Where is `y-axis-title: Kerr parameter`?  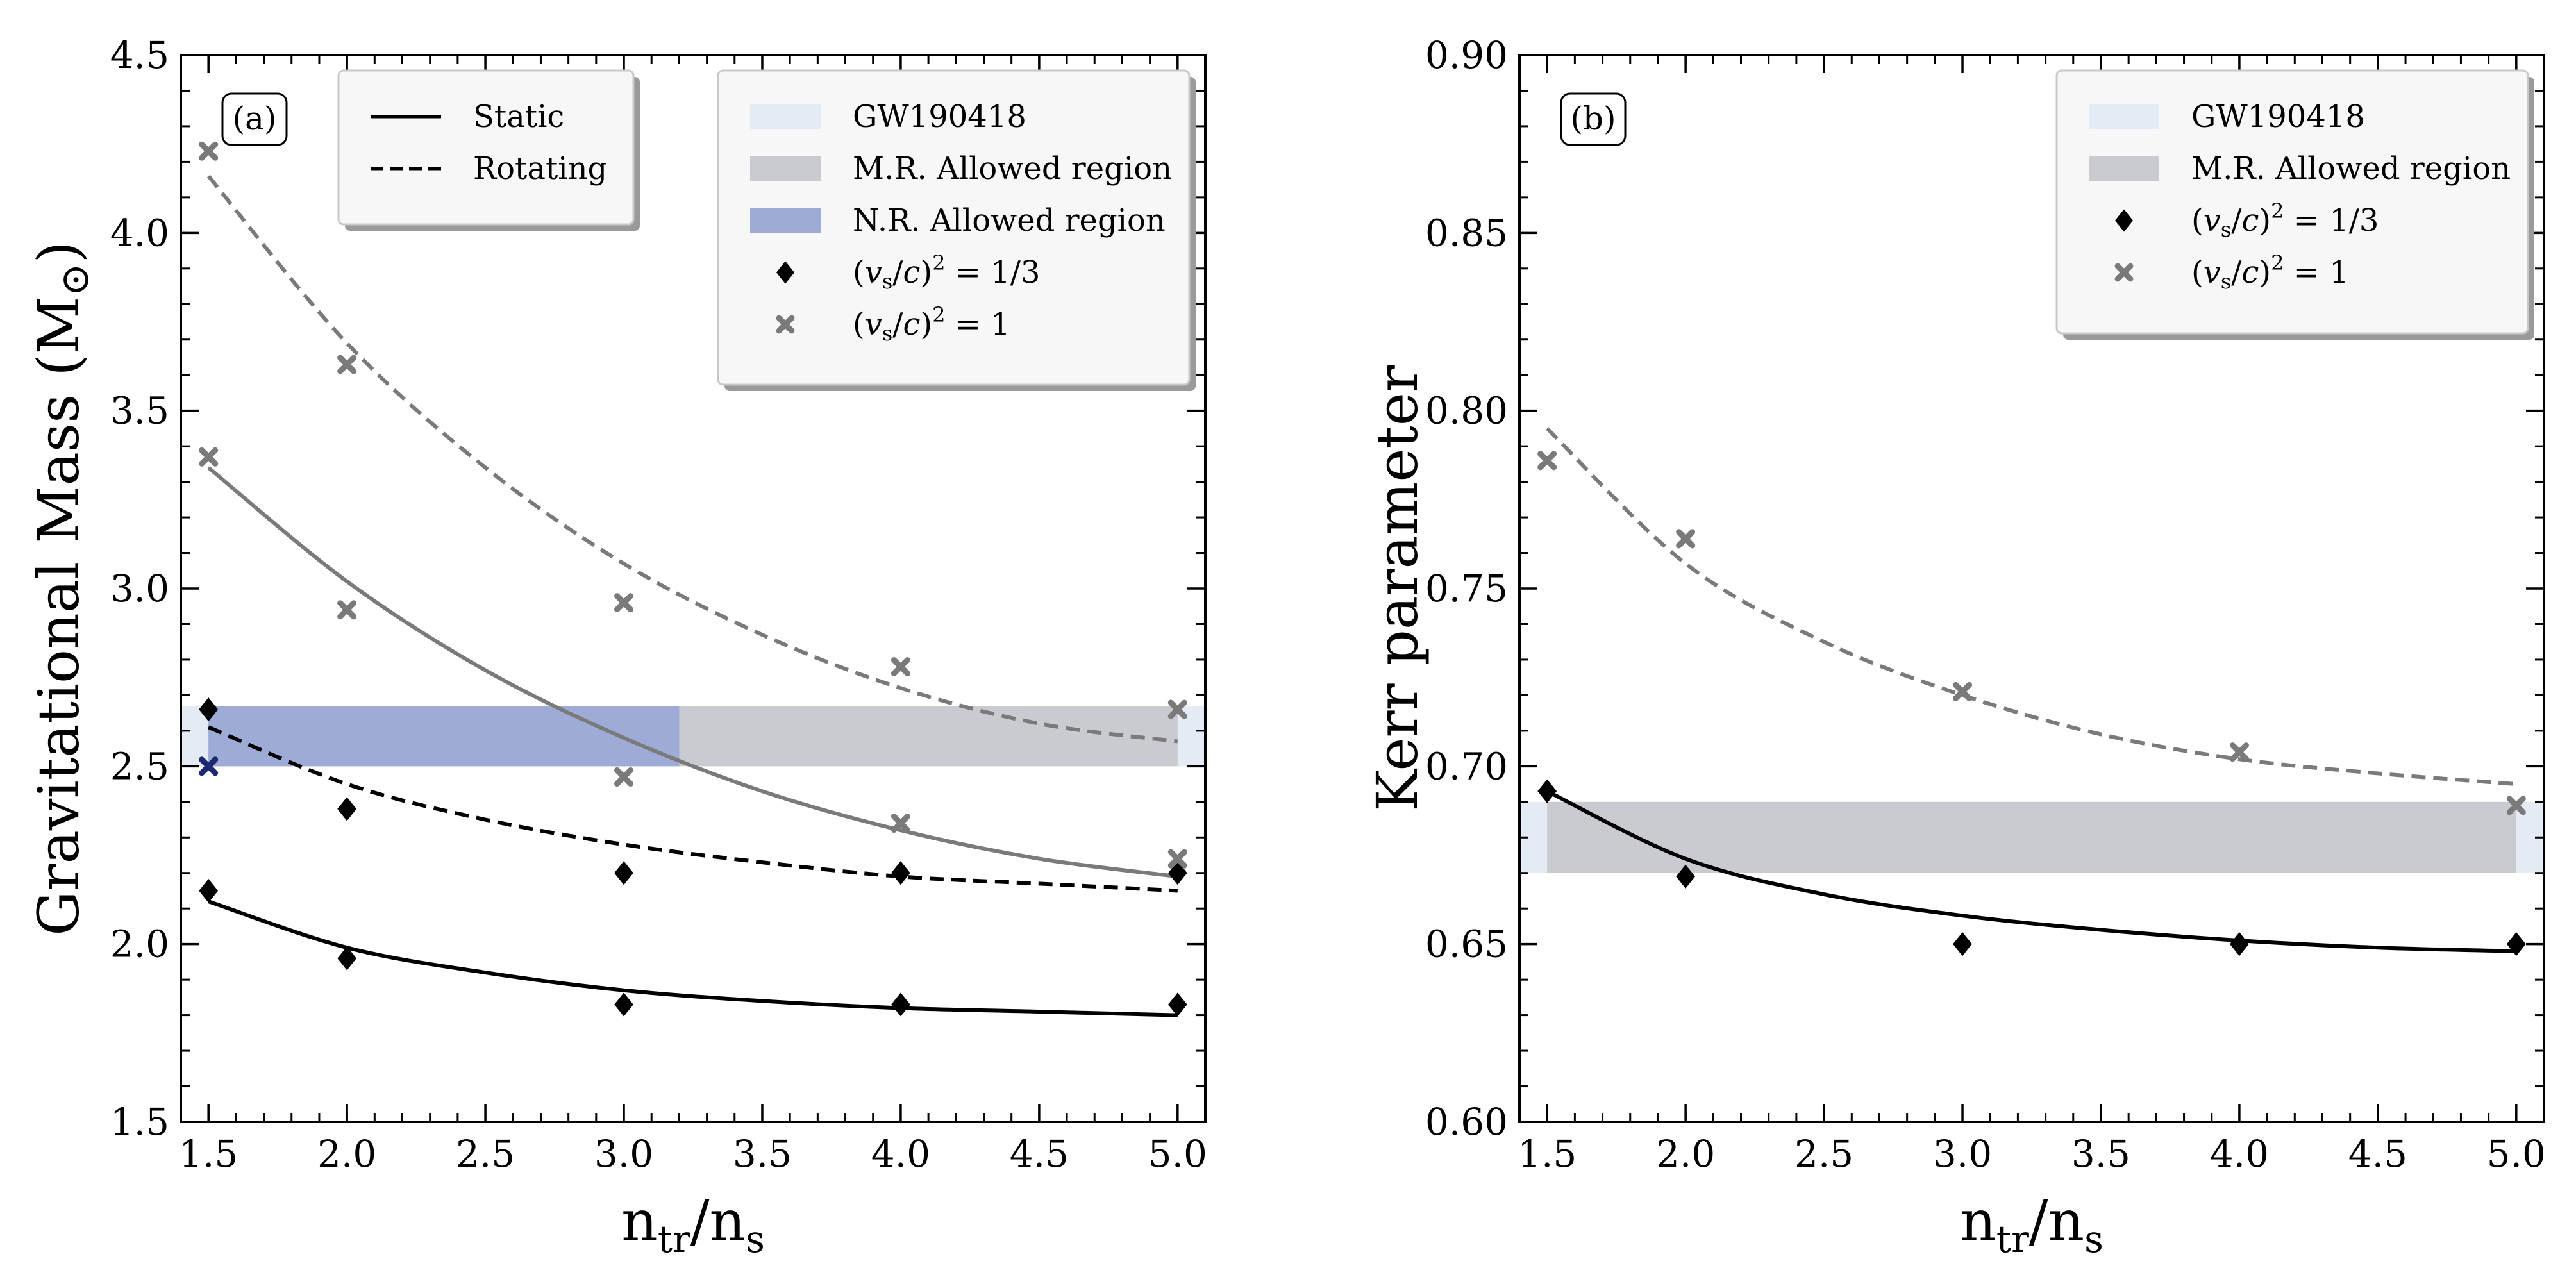
y-axis-title: Kerr parameter is located at coordinates (1397, 588).